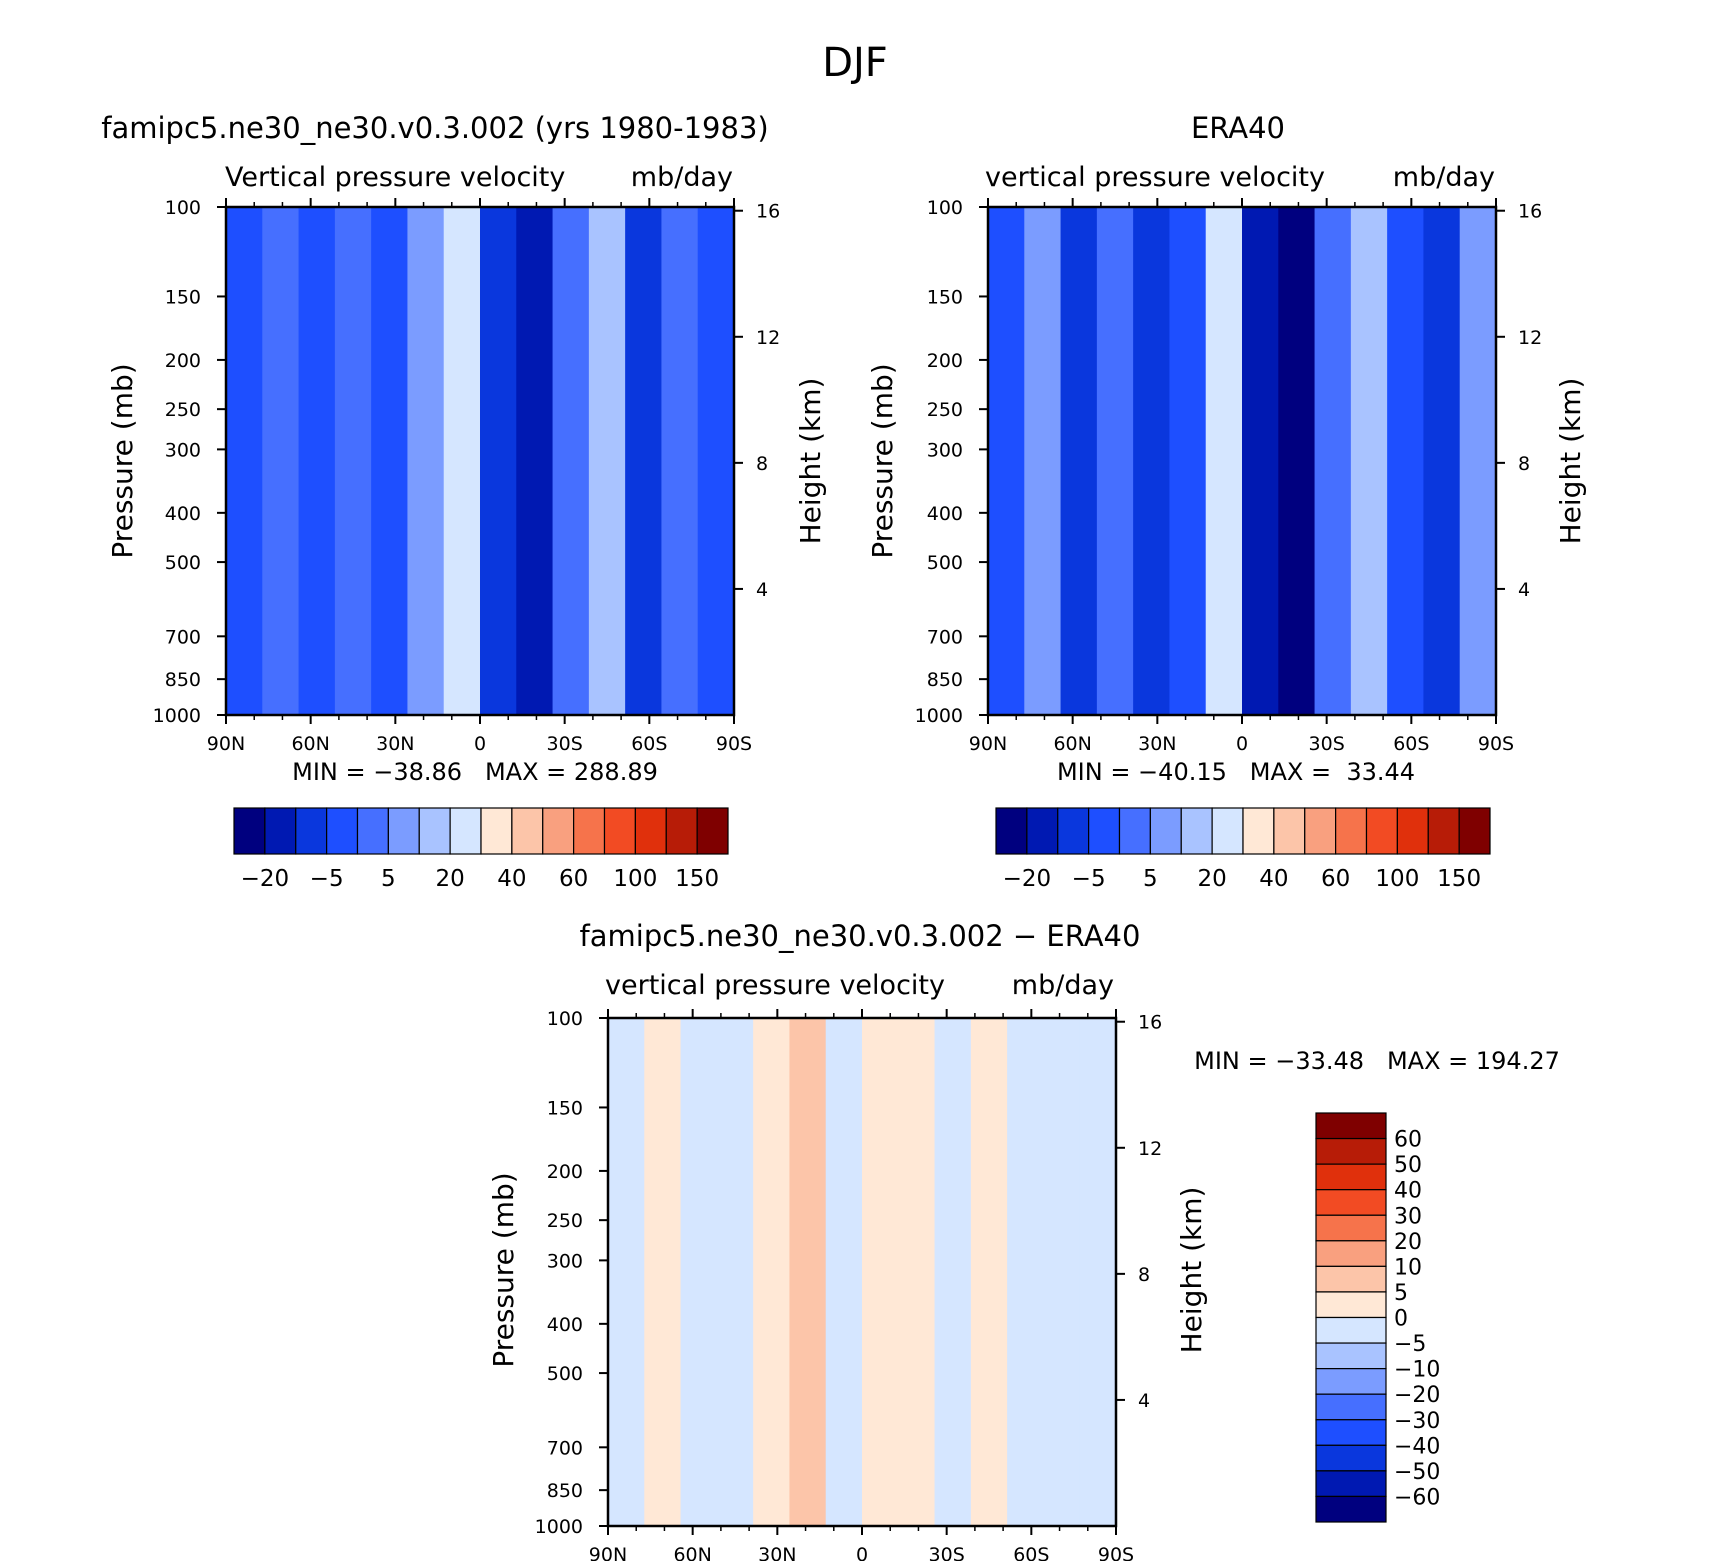  I want to click on panel-diff-ylabel-right: Height (km), so click(1191, 1270).